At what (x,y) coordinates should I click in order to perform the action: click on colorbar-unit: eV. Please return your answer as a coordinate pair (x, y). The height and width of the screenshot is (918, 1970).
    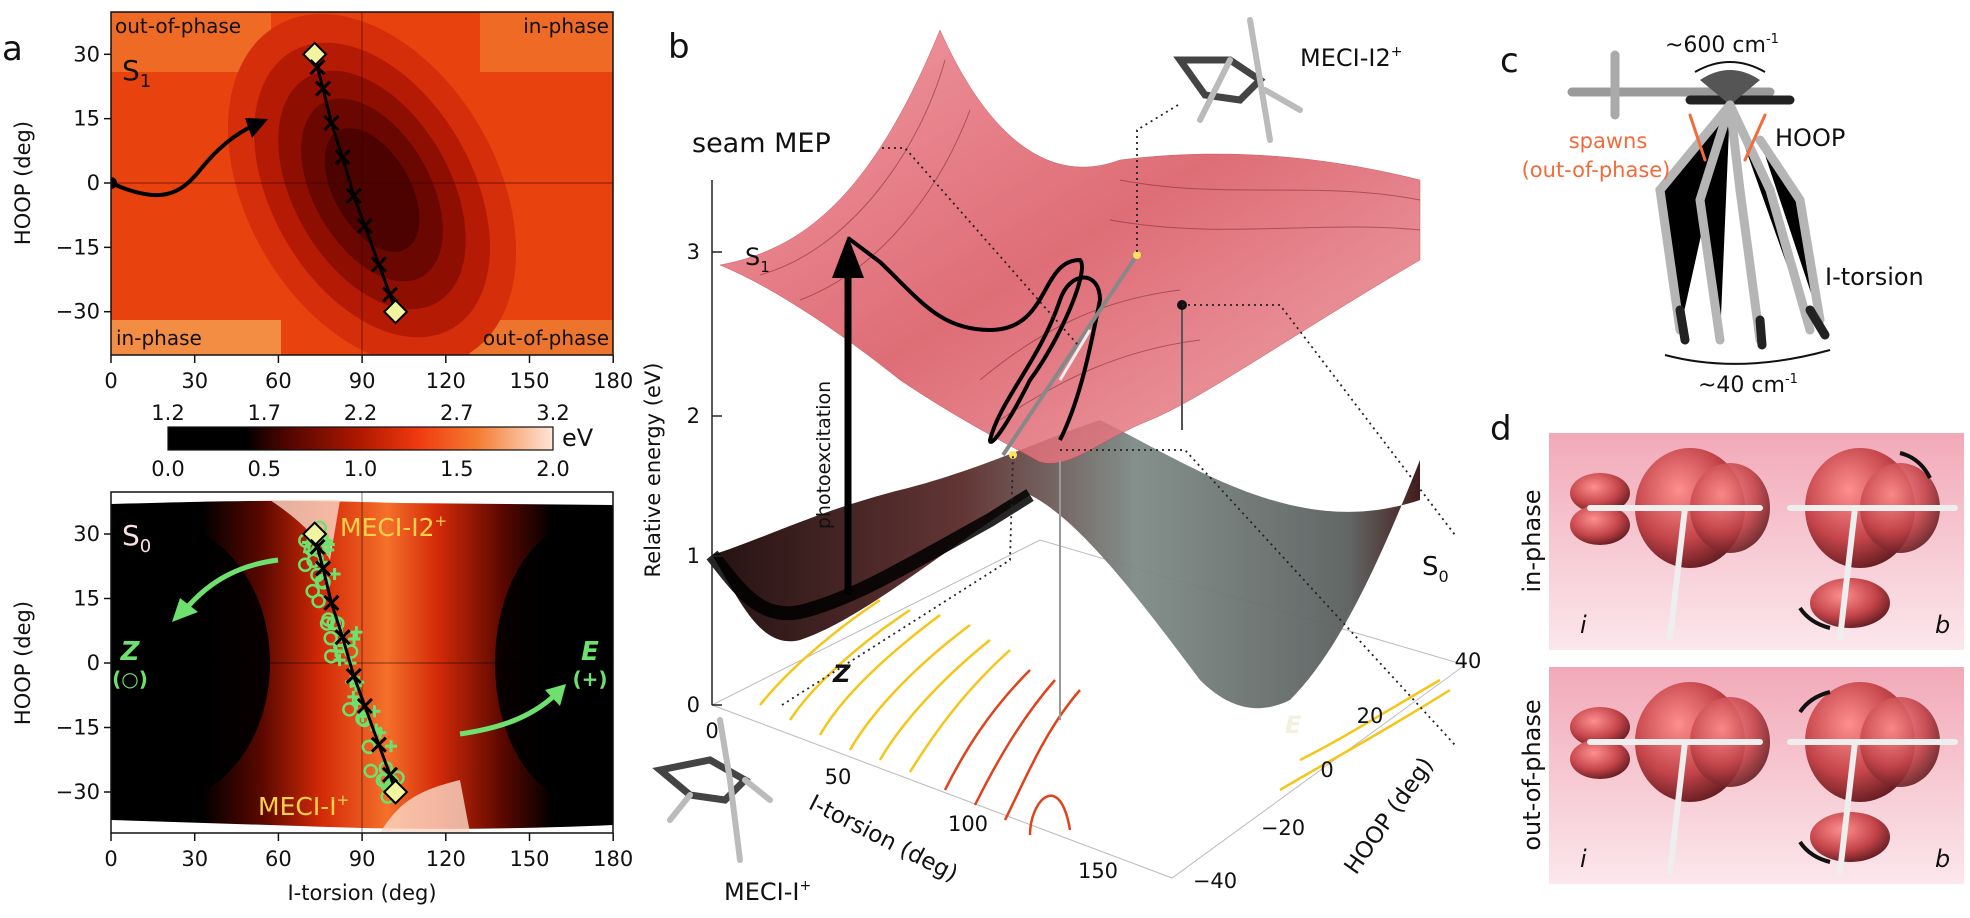
    Looking at the image, I should click on (578, 438).